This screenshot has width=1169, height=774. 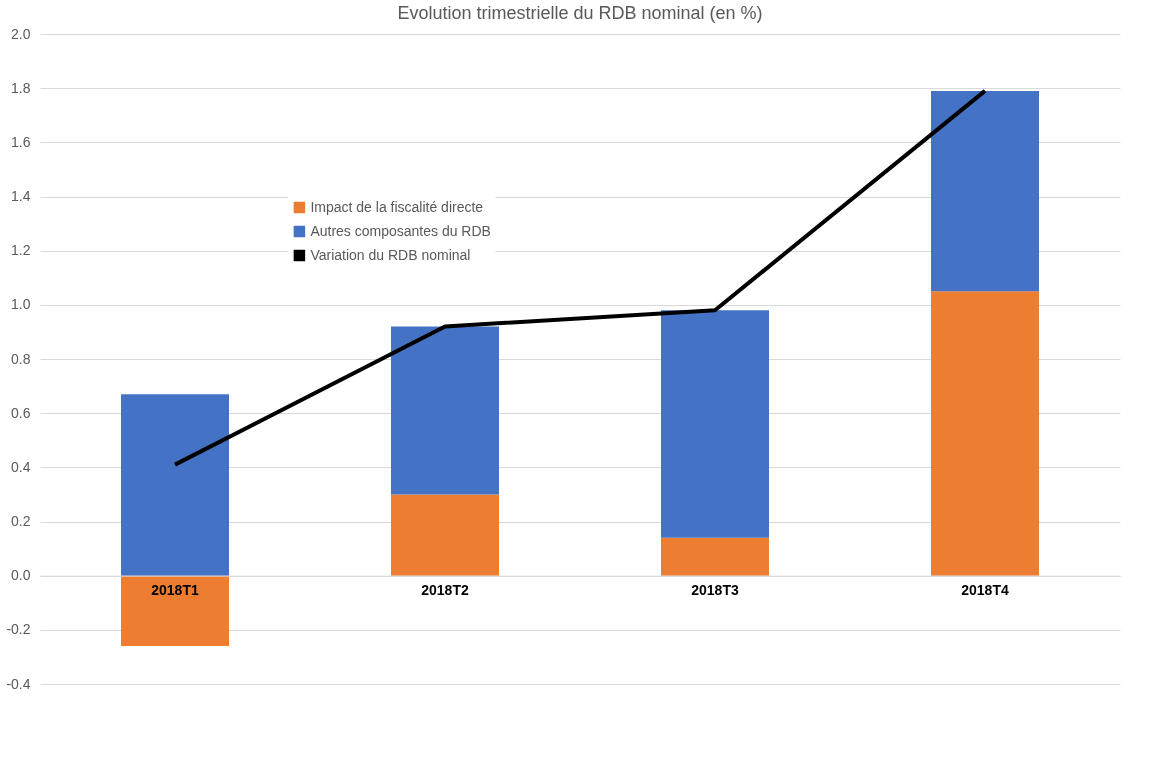 What do you see at coordinates (21, 412) in the screenshot?
I see `y-tick-label: 0.6` at bounding box center [21, 412].